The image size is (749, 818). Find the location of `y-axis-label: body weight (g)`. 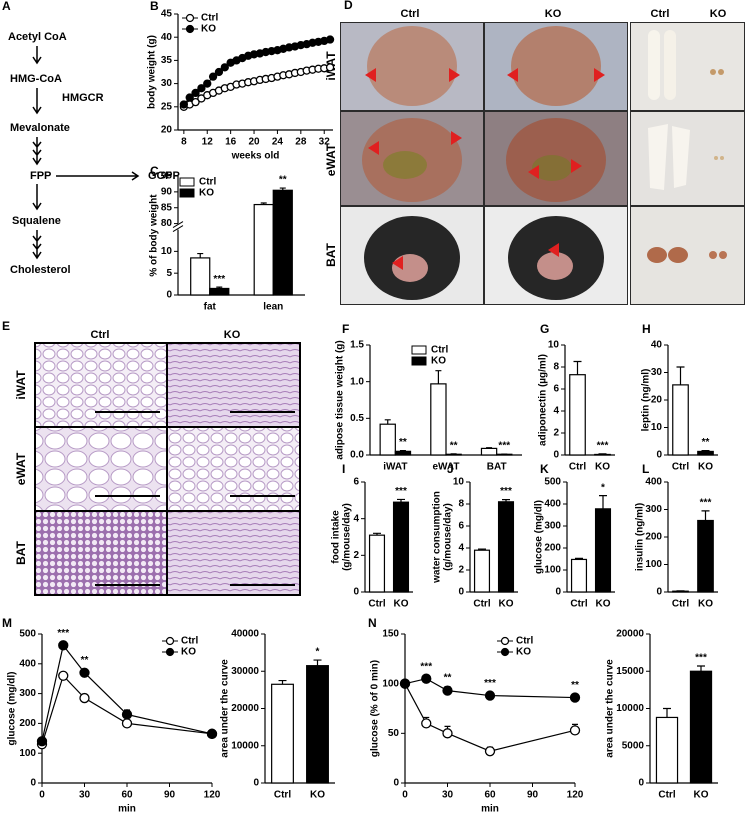

y-axis-label: body weight (g) is located at coordinates (152, 72).